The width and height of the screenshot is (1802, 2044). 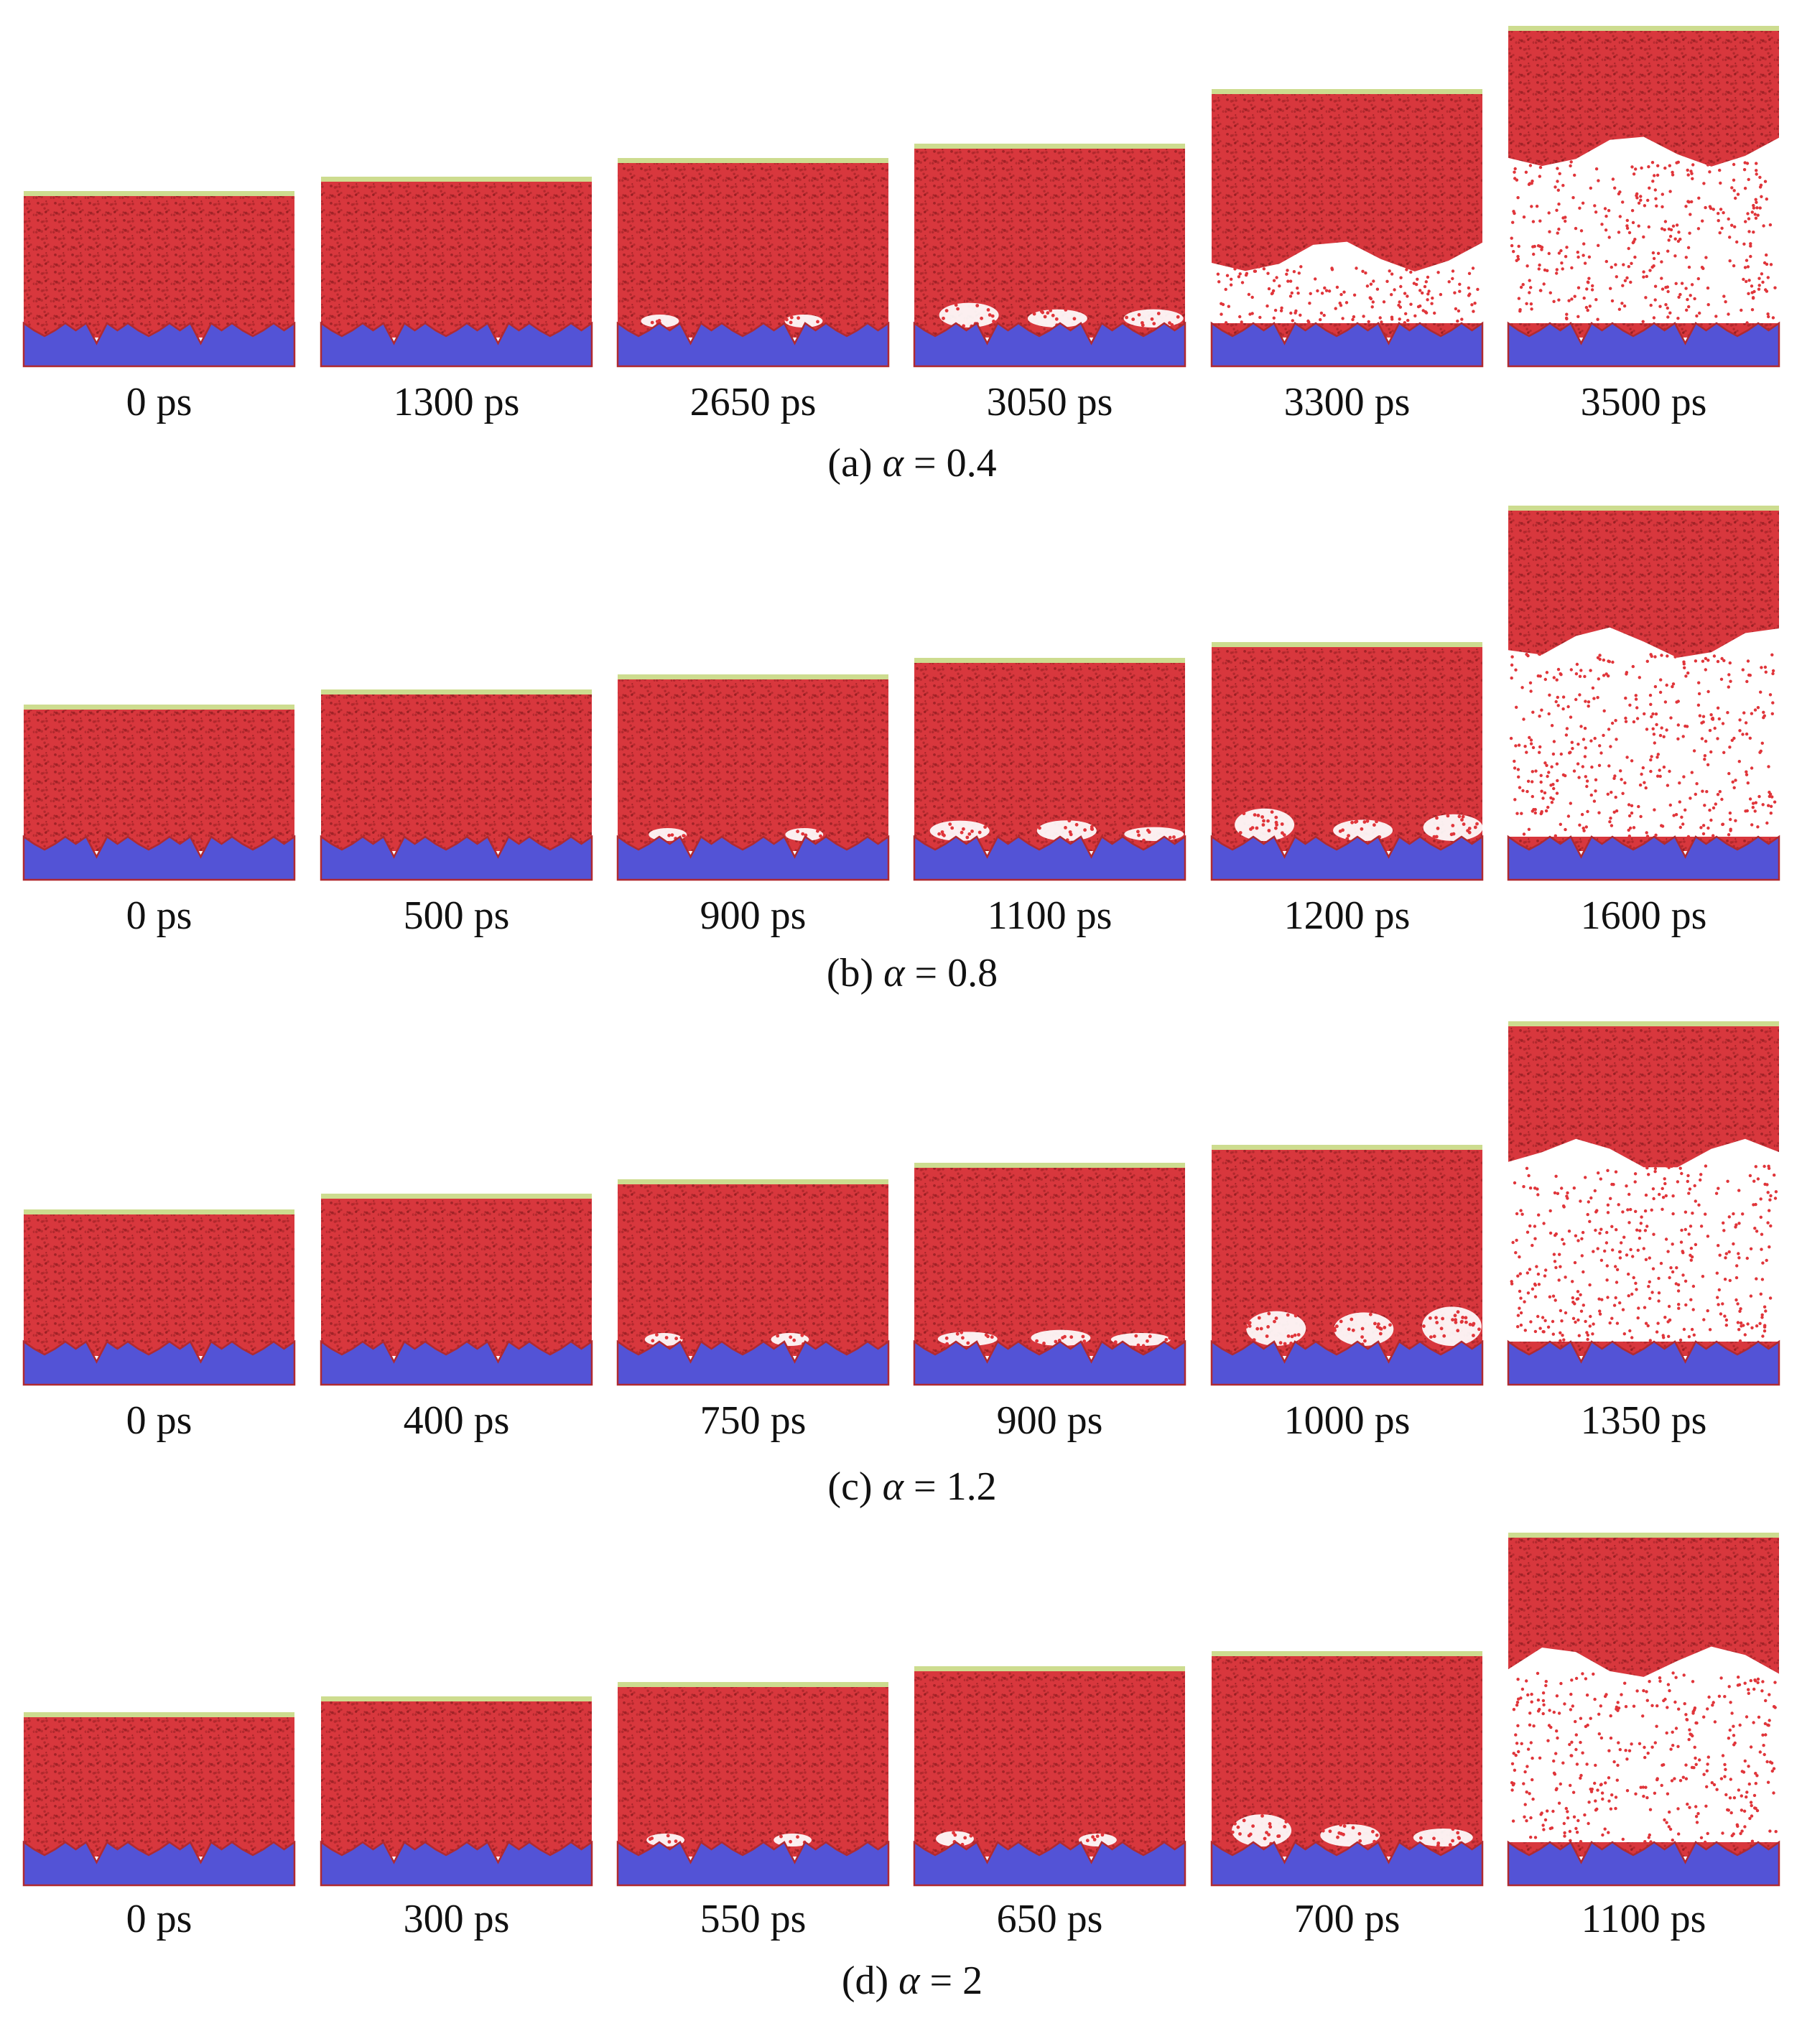 I want to click on time-label: 3050 ps, so click(x=1049, y=402).